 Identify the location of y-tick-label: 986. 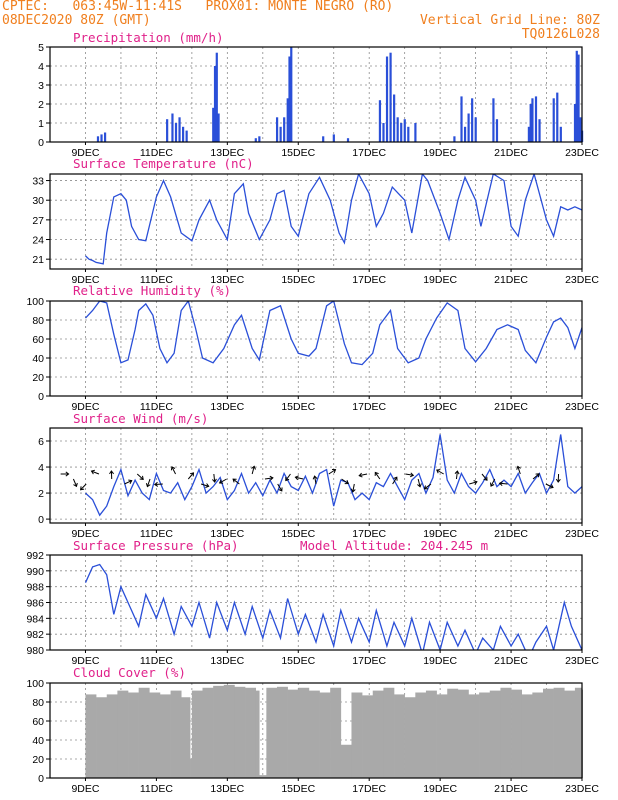
(35, 604).